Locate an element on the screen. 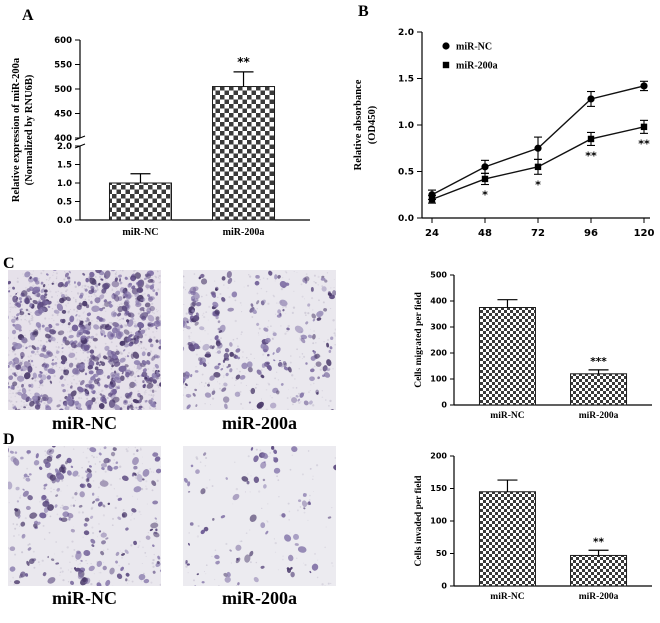  svg-text:Relative expression of miR-200: Relative expression of miR-200a is located at coordinates (16, 129).